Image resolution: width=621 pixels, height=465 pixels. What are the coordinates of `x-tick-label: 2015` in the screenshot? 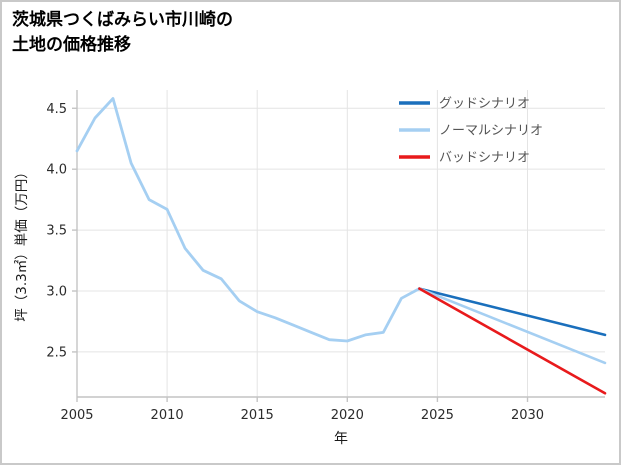 It's located at (257, 415).